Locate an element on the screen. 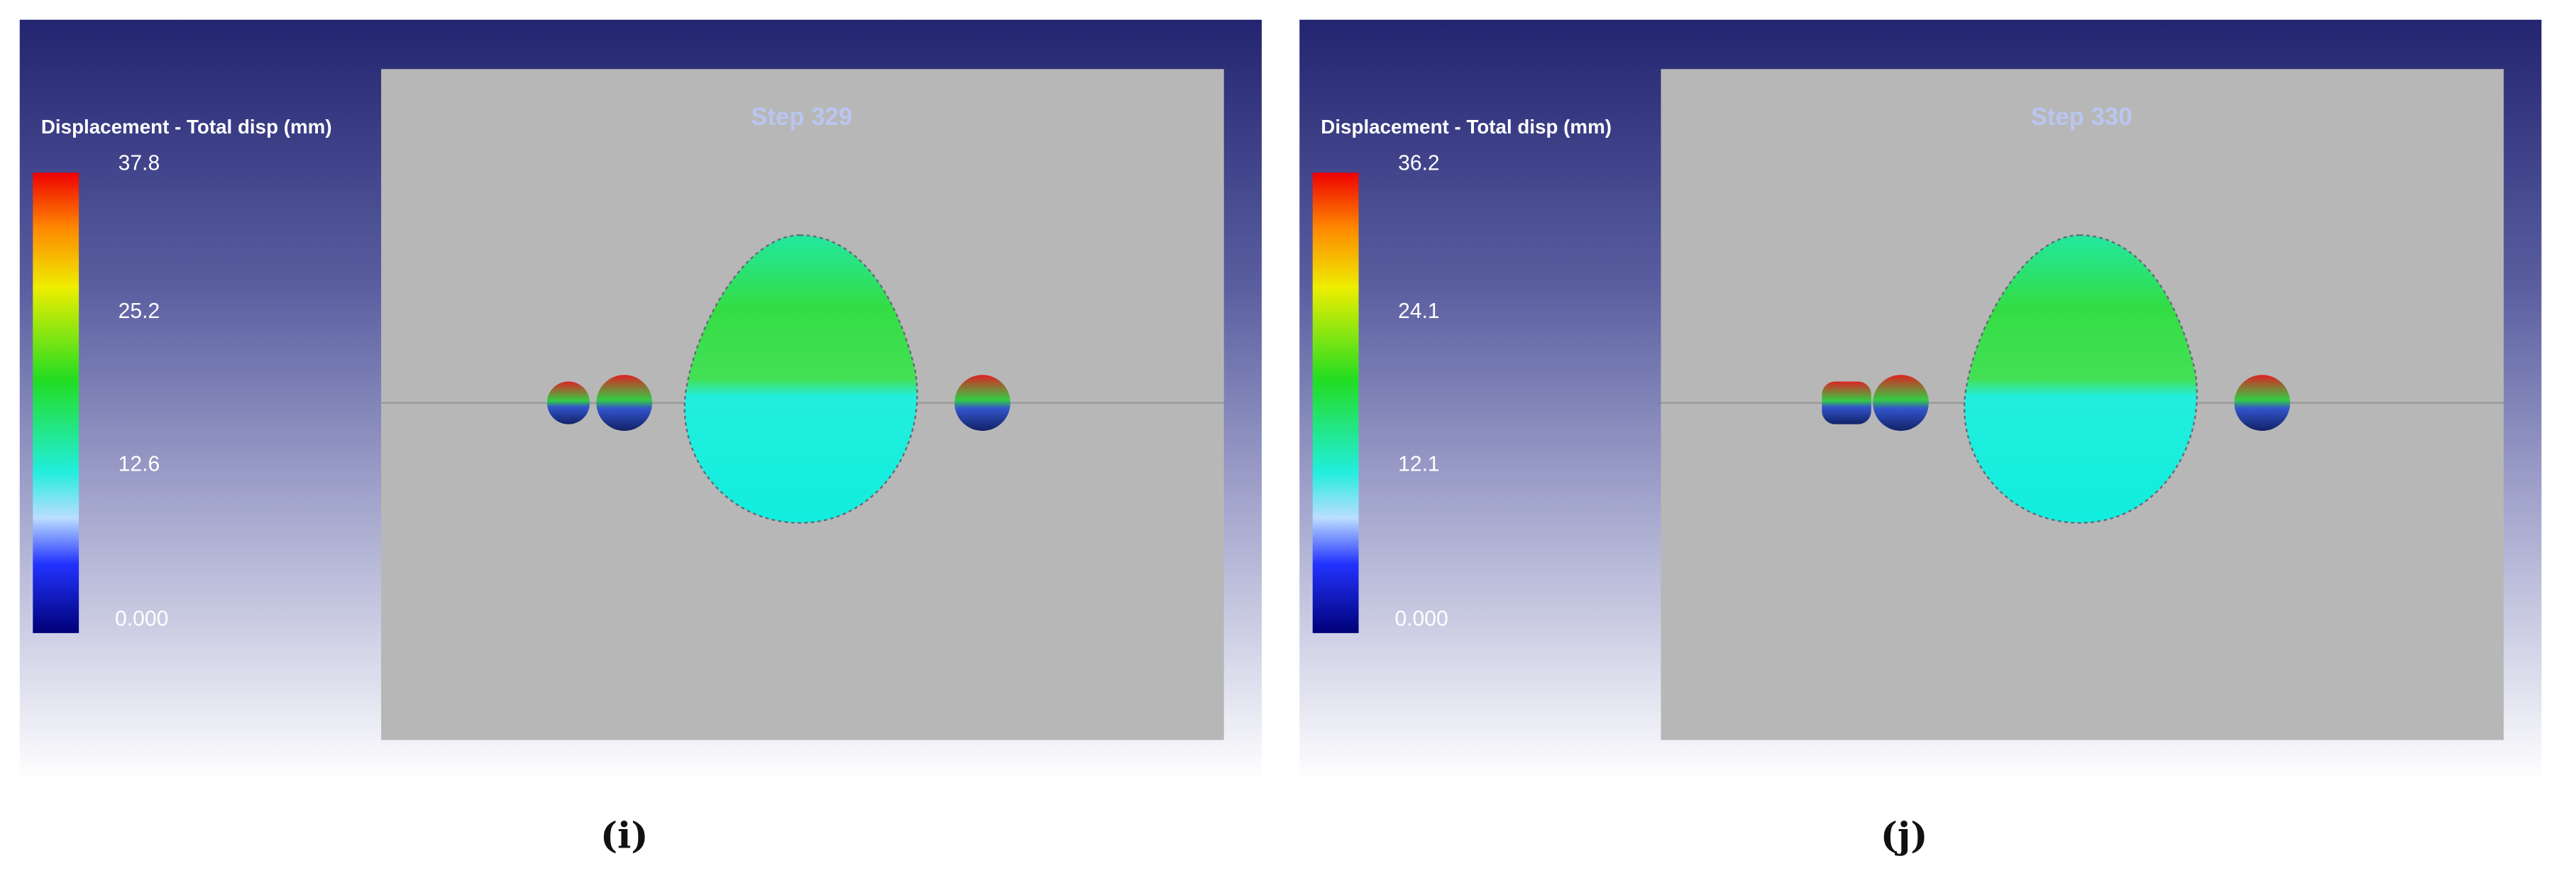  colorbar-label: 37.8 is located at coordinates (139, 163).